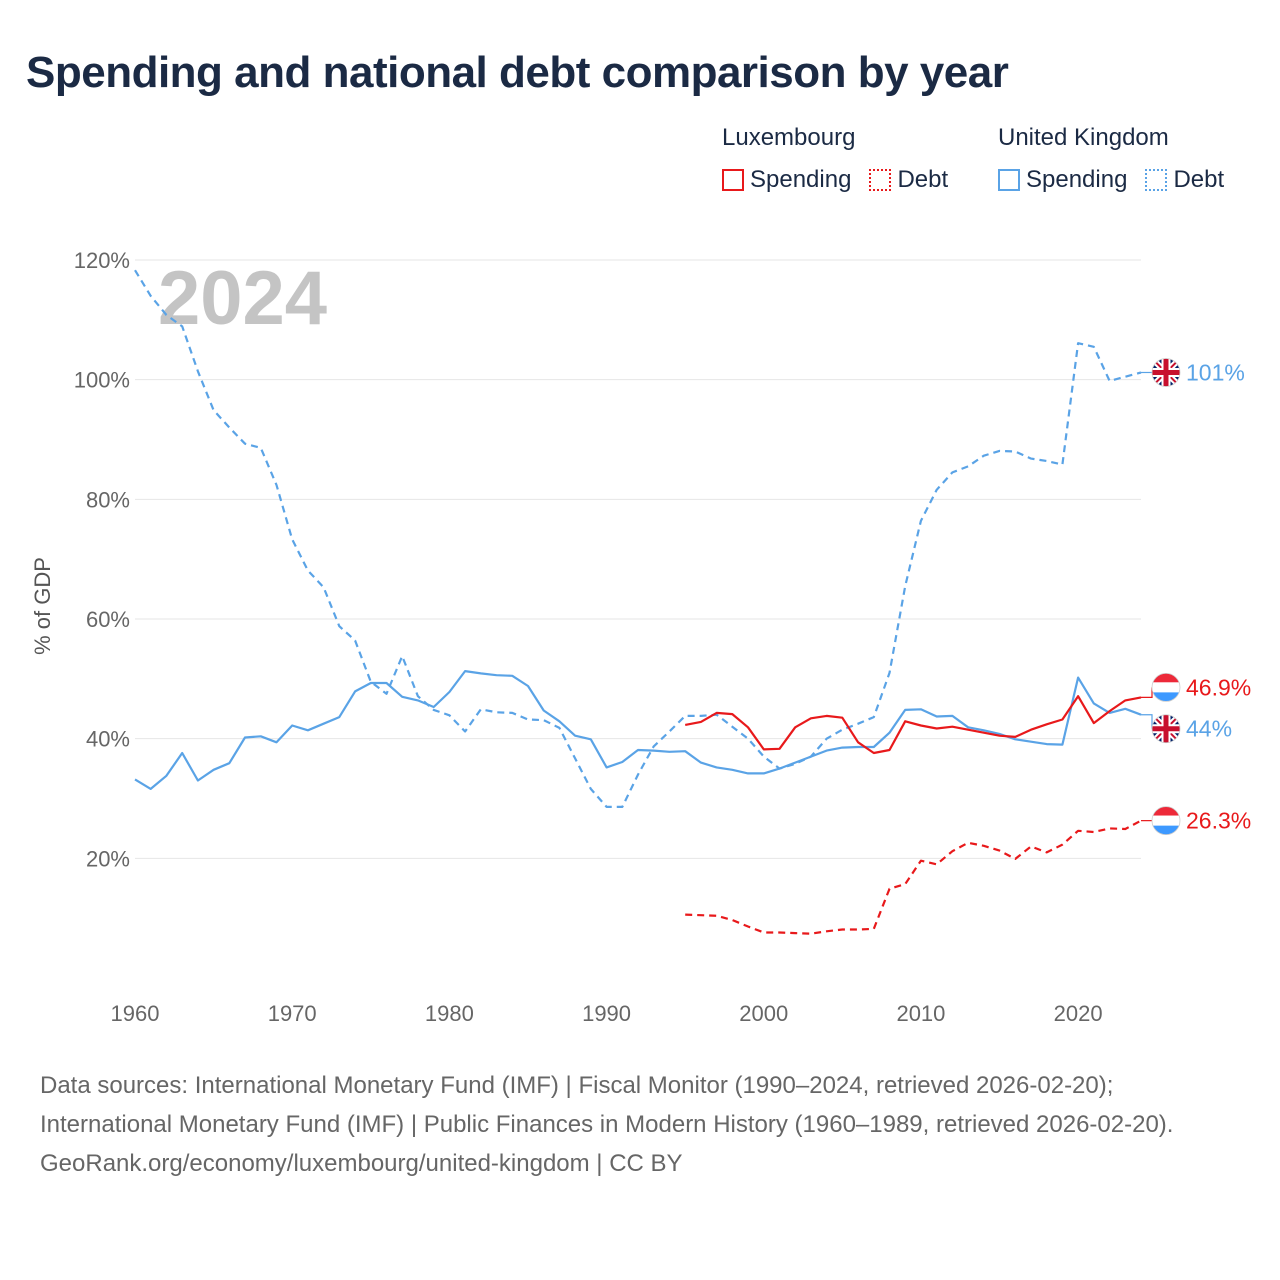 The width and height of the screenshot is (1280, 1280). I want to click on x-tick-label: 2000, so click(763, 1013).